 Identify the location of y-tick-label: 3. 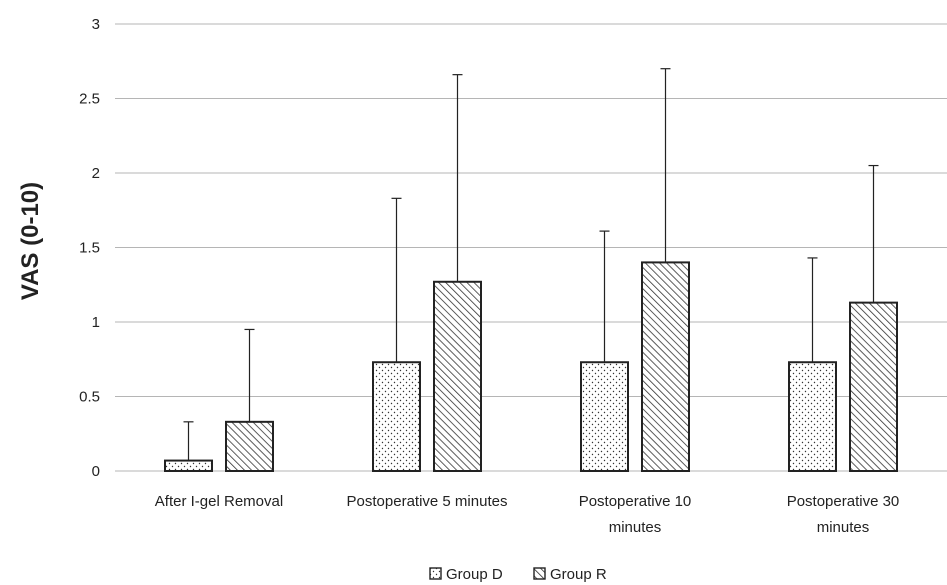
(96, 24).